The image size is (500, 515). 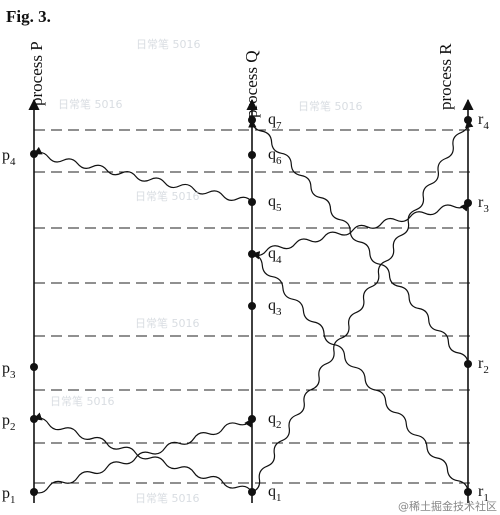 I want to click on event-label-q4: q4, so click(x=275, y=255).